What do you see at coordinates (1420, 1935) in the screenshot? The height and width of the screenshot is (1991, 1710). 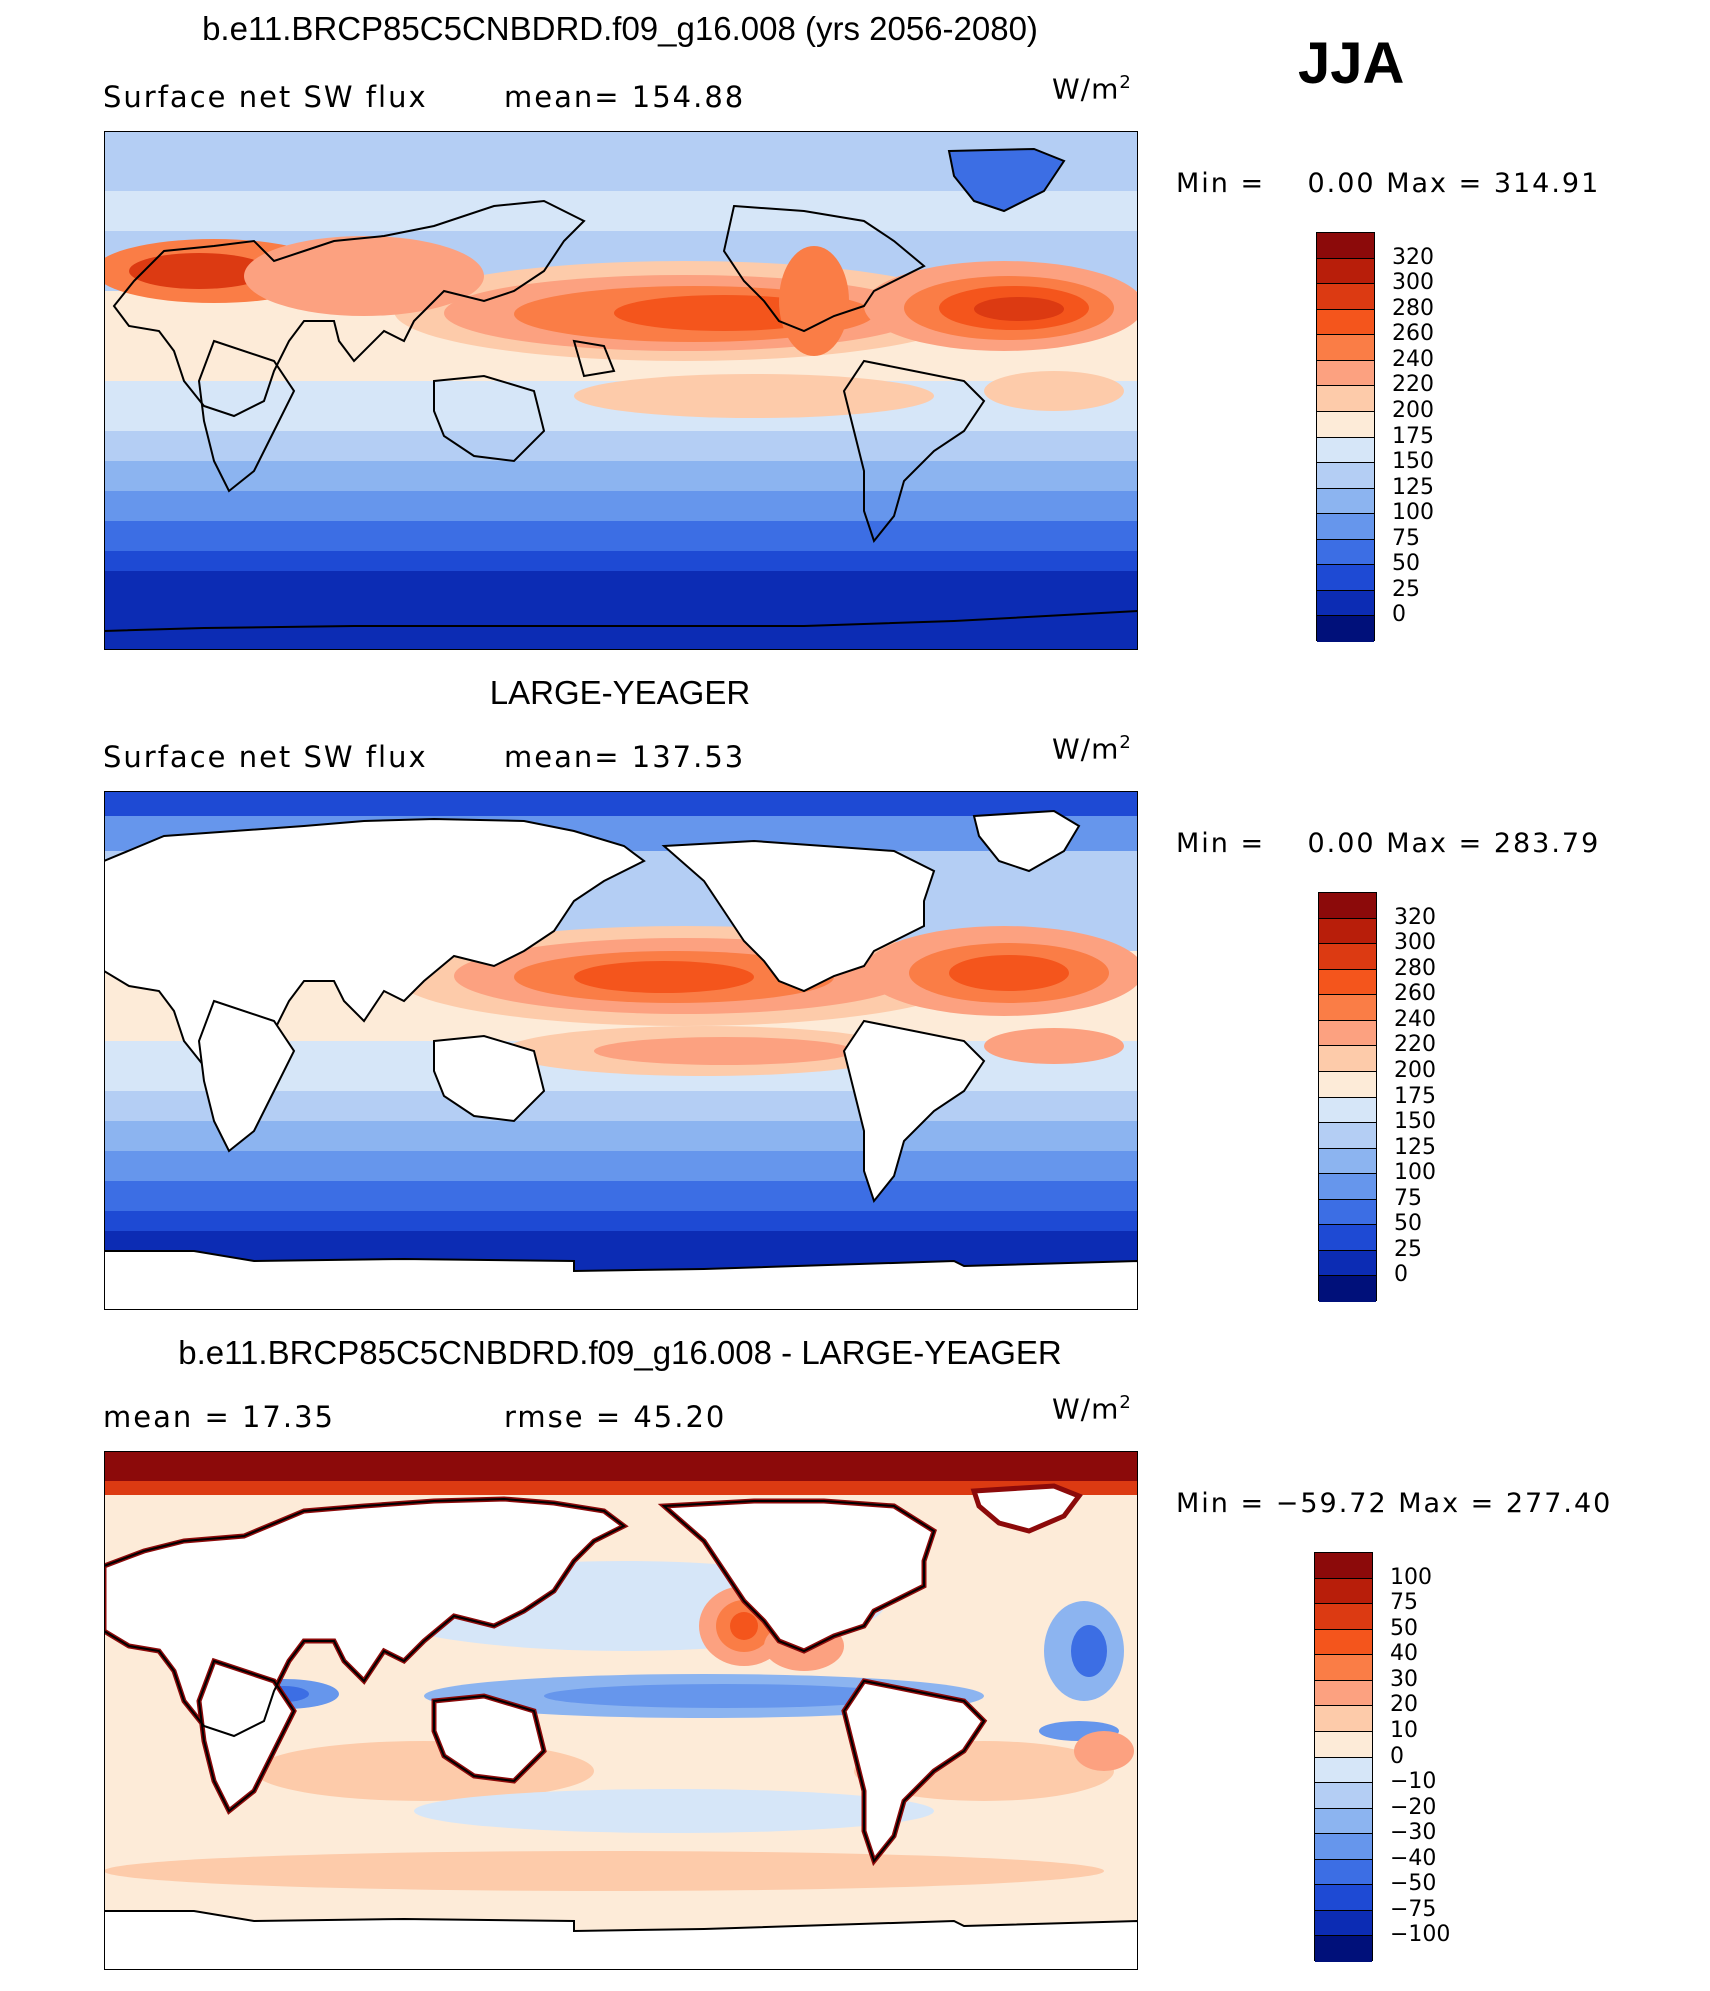 I see `colorbar-tick-label: −100` at bounding box center [1420, 1935].